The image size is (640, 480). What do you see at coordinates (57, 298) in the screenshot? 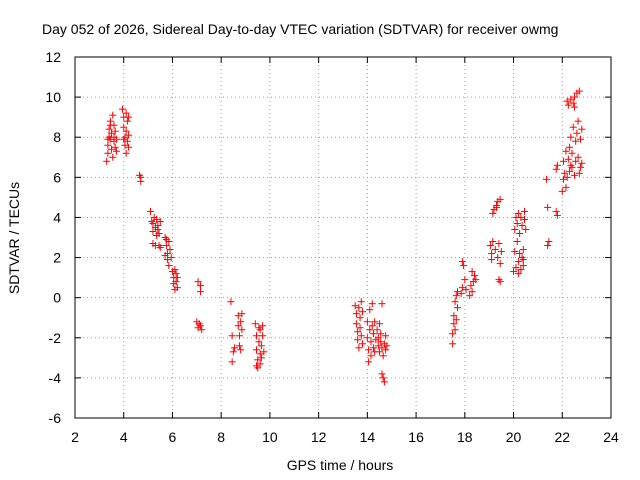
I see `y-tick-label: 0` at bounding box center [57, 298].